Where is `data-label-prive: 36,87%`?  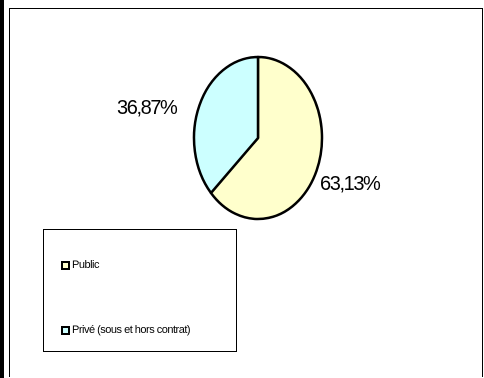 data-label-prive: 36,87% is located at coordinates (147, 108).